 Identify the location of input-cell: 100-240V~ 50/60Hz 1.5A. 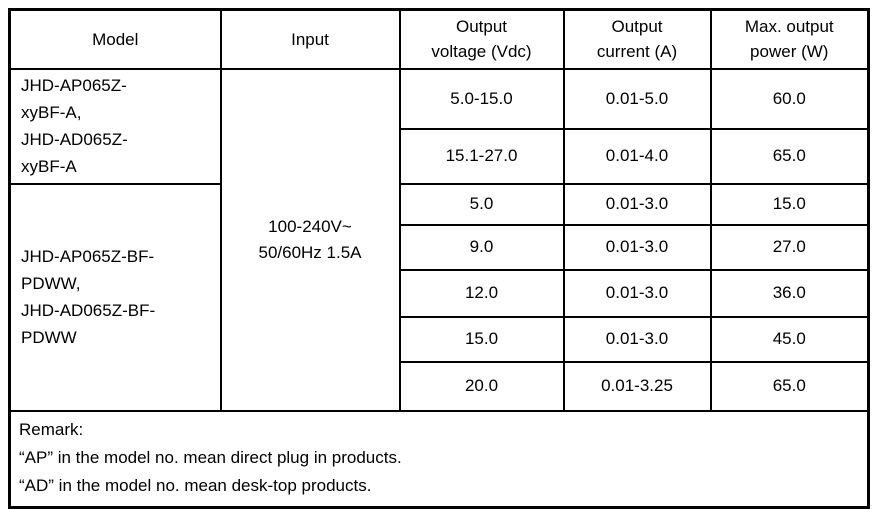
(310, 239).